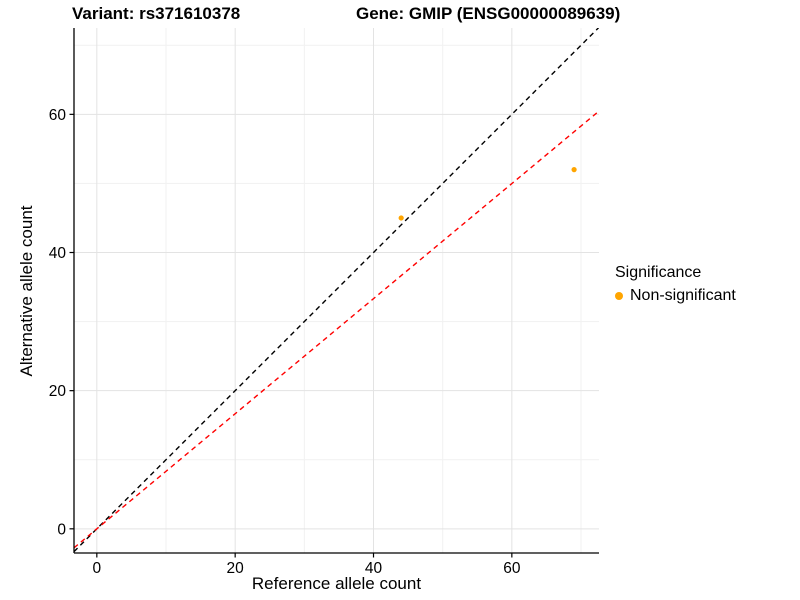 The width and height of the screenshot is (800, 600). Describe the element at coordinates (97, 568) in the screenshot. I see `x-tick-label: 0` at that location.